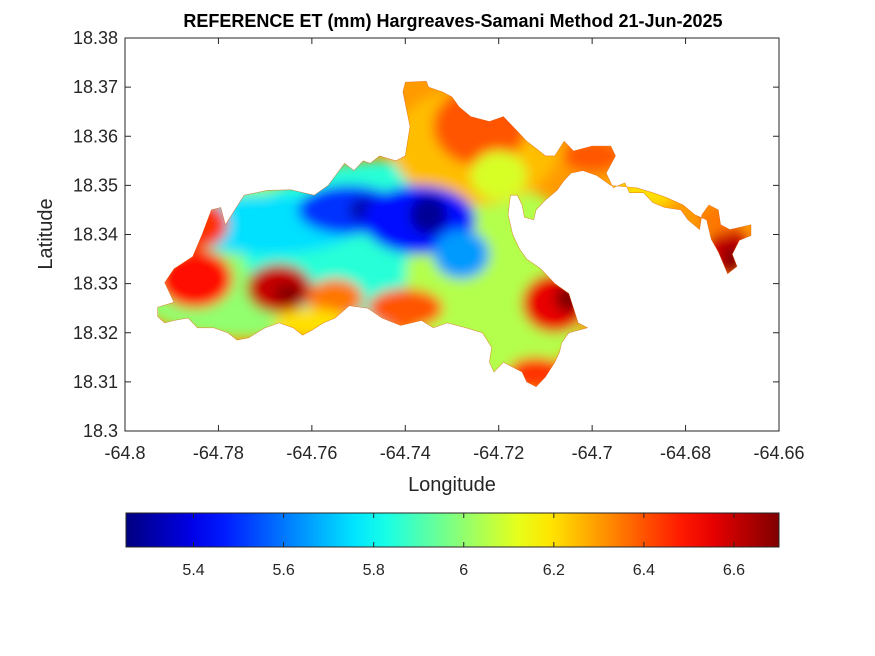  I want to click on colorbar-ticks: 5.4 5.6 5.8 6 6.2 6.4 6.6, so click(463, 546).